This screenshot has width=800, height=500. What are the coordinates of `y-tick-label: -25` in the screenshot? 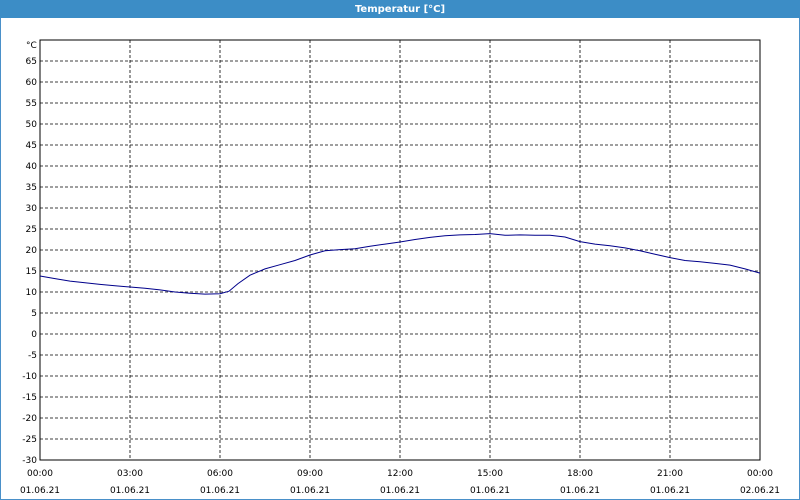 It's located at (29, 440).